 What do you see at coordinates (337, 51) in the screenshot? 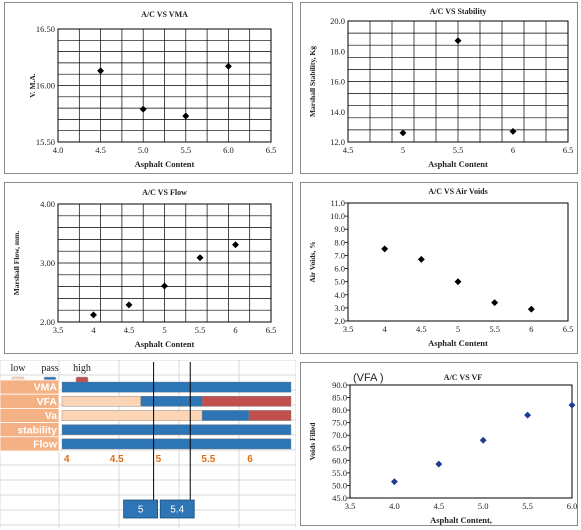
I see `y-tick-label: 18.0` at bounding box center [337, 51].